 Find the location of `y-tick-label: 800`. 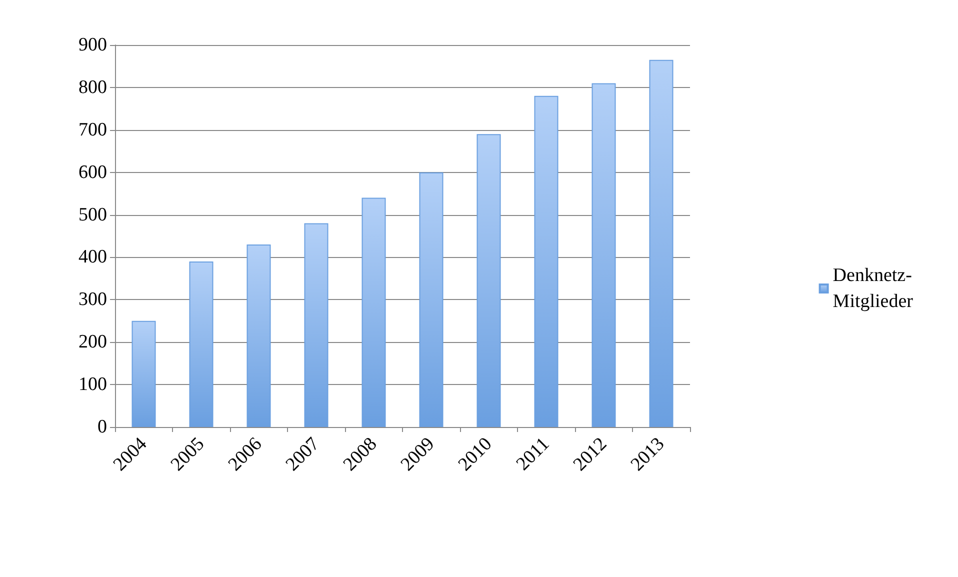

y-tick-label: 800 is located at coordinates (92, 87).